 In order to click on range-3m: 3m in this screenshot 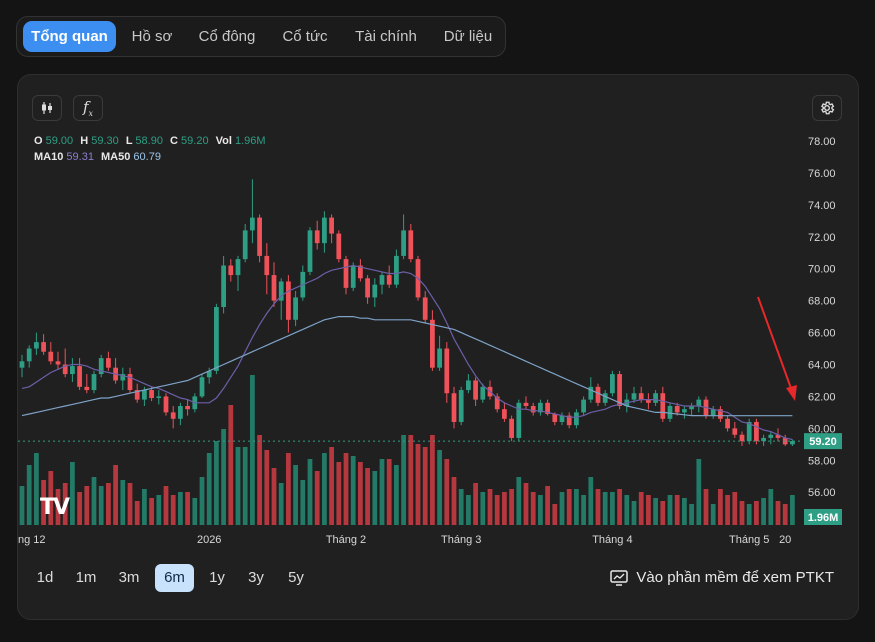, I will do `click(129, 577)`.